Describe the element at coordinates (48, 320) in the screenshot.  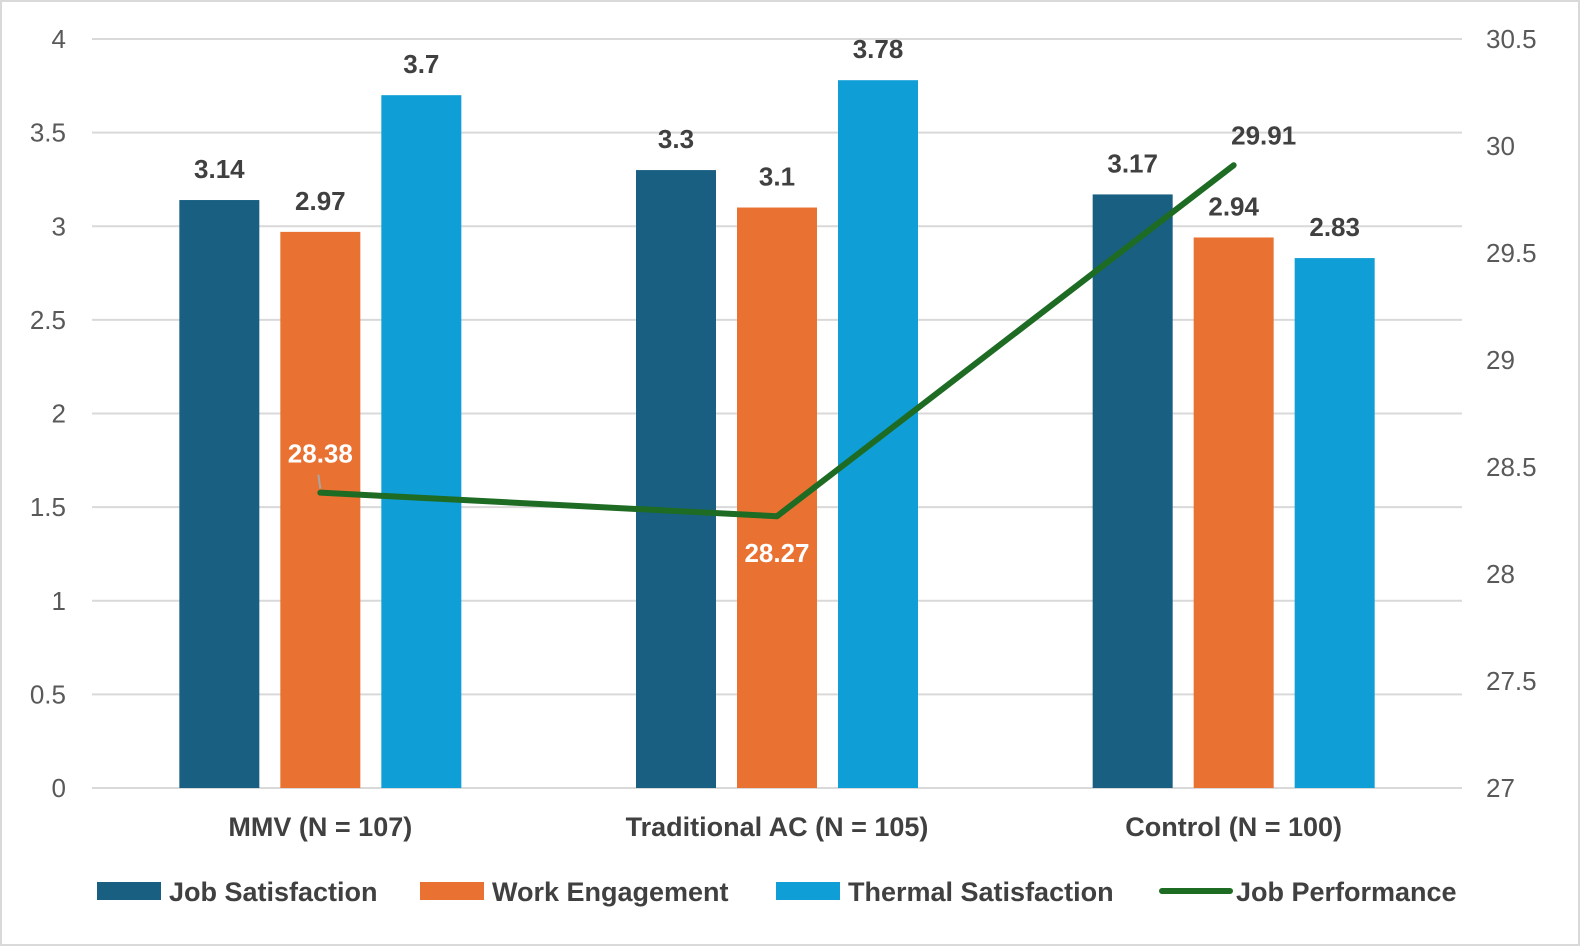
I see `y-axis-tick-label: 2.5` at that location.